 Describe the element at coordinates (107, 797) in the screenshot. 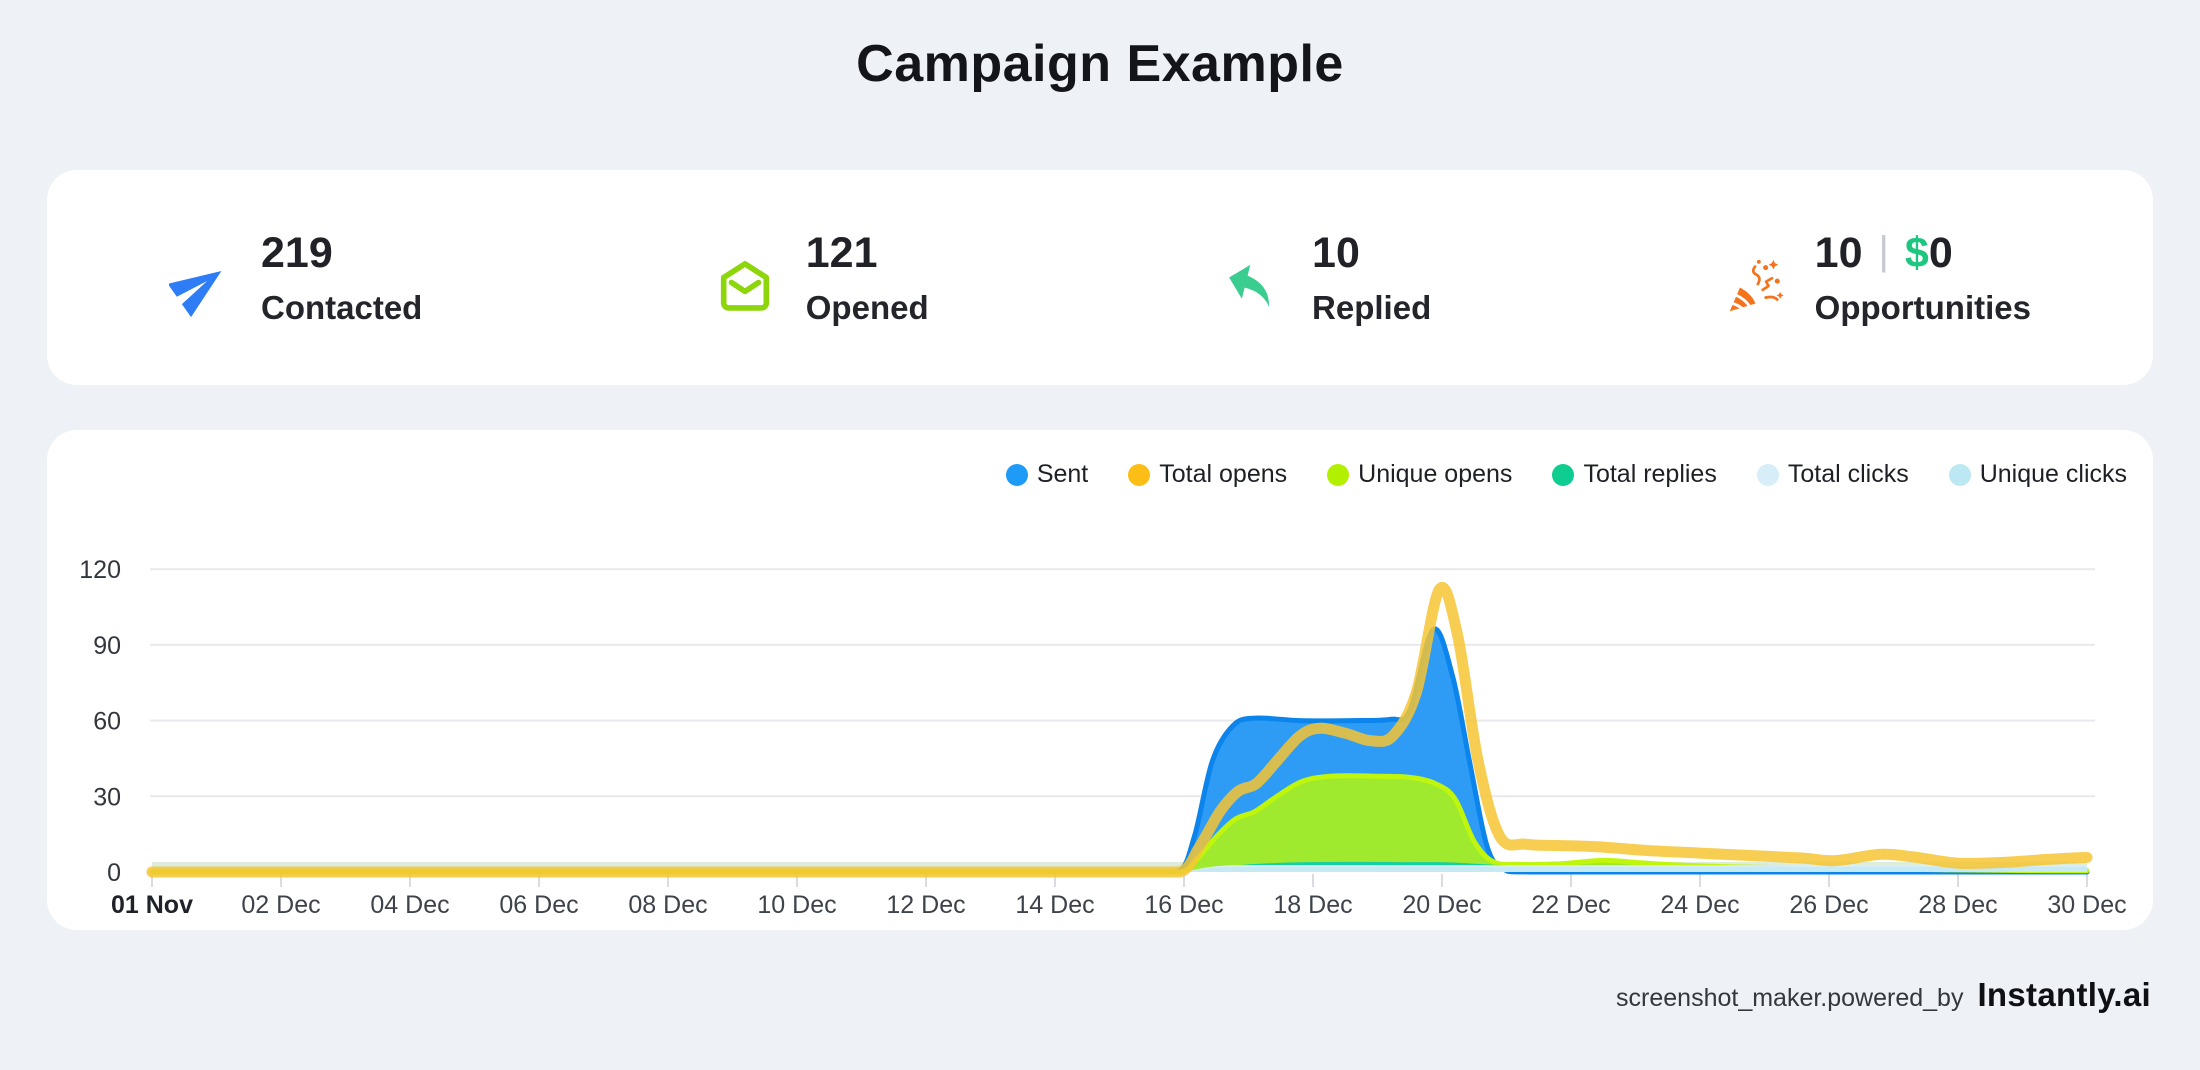

I see `y-axis-label: 30` at that location.